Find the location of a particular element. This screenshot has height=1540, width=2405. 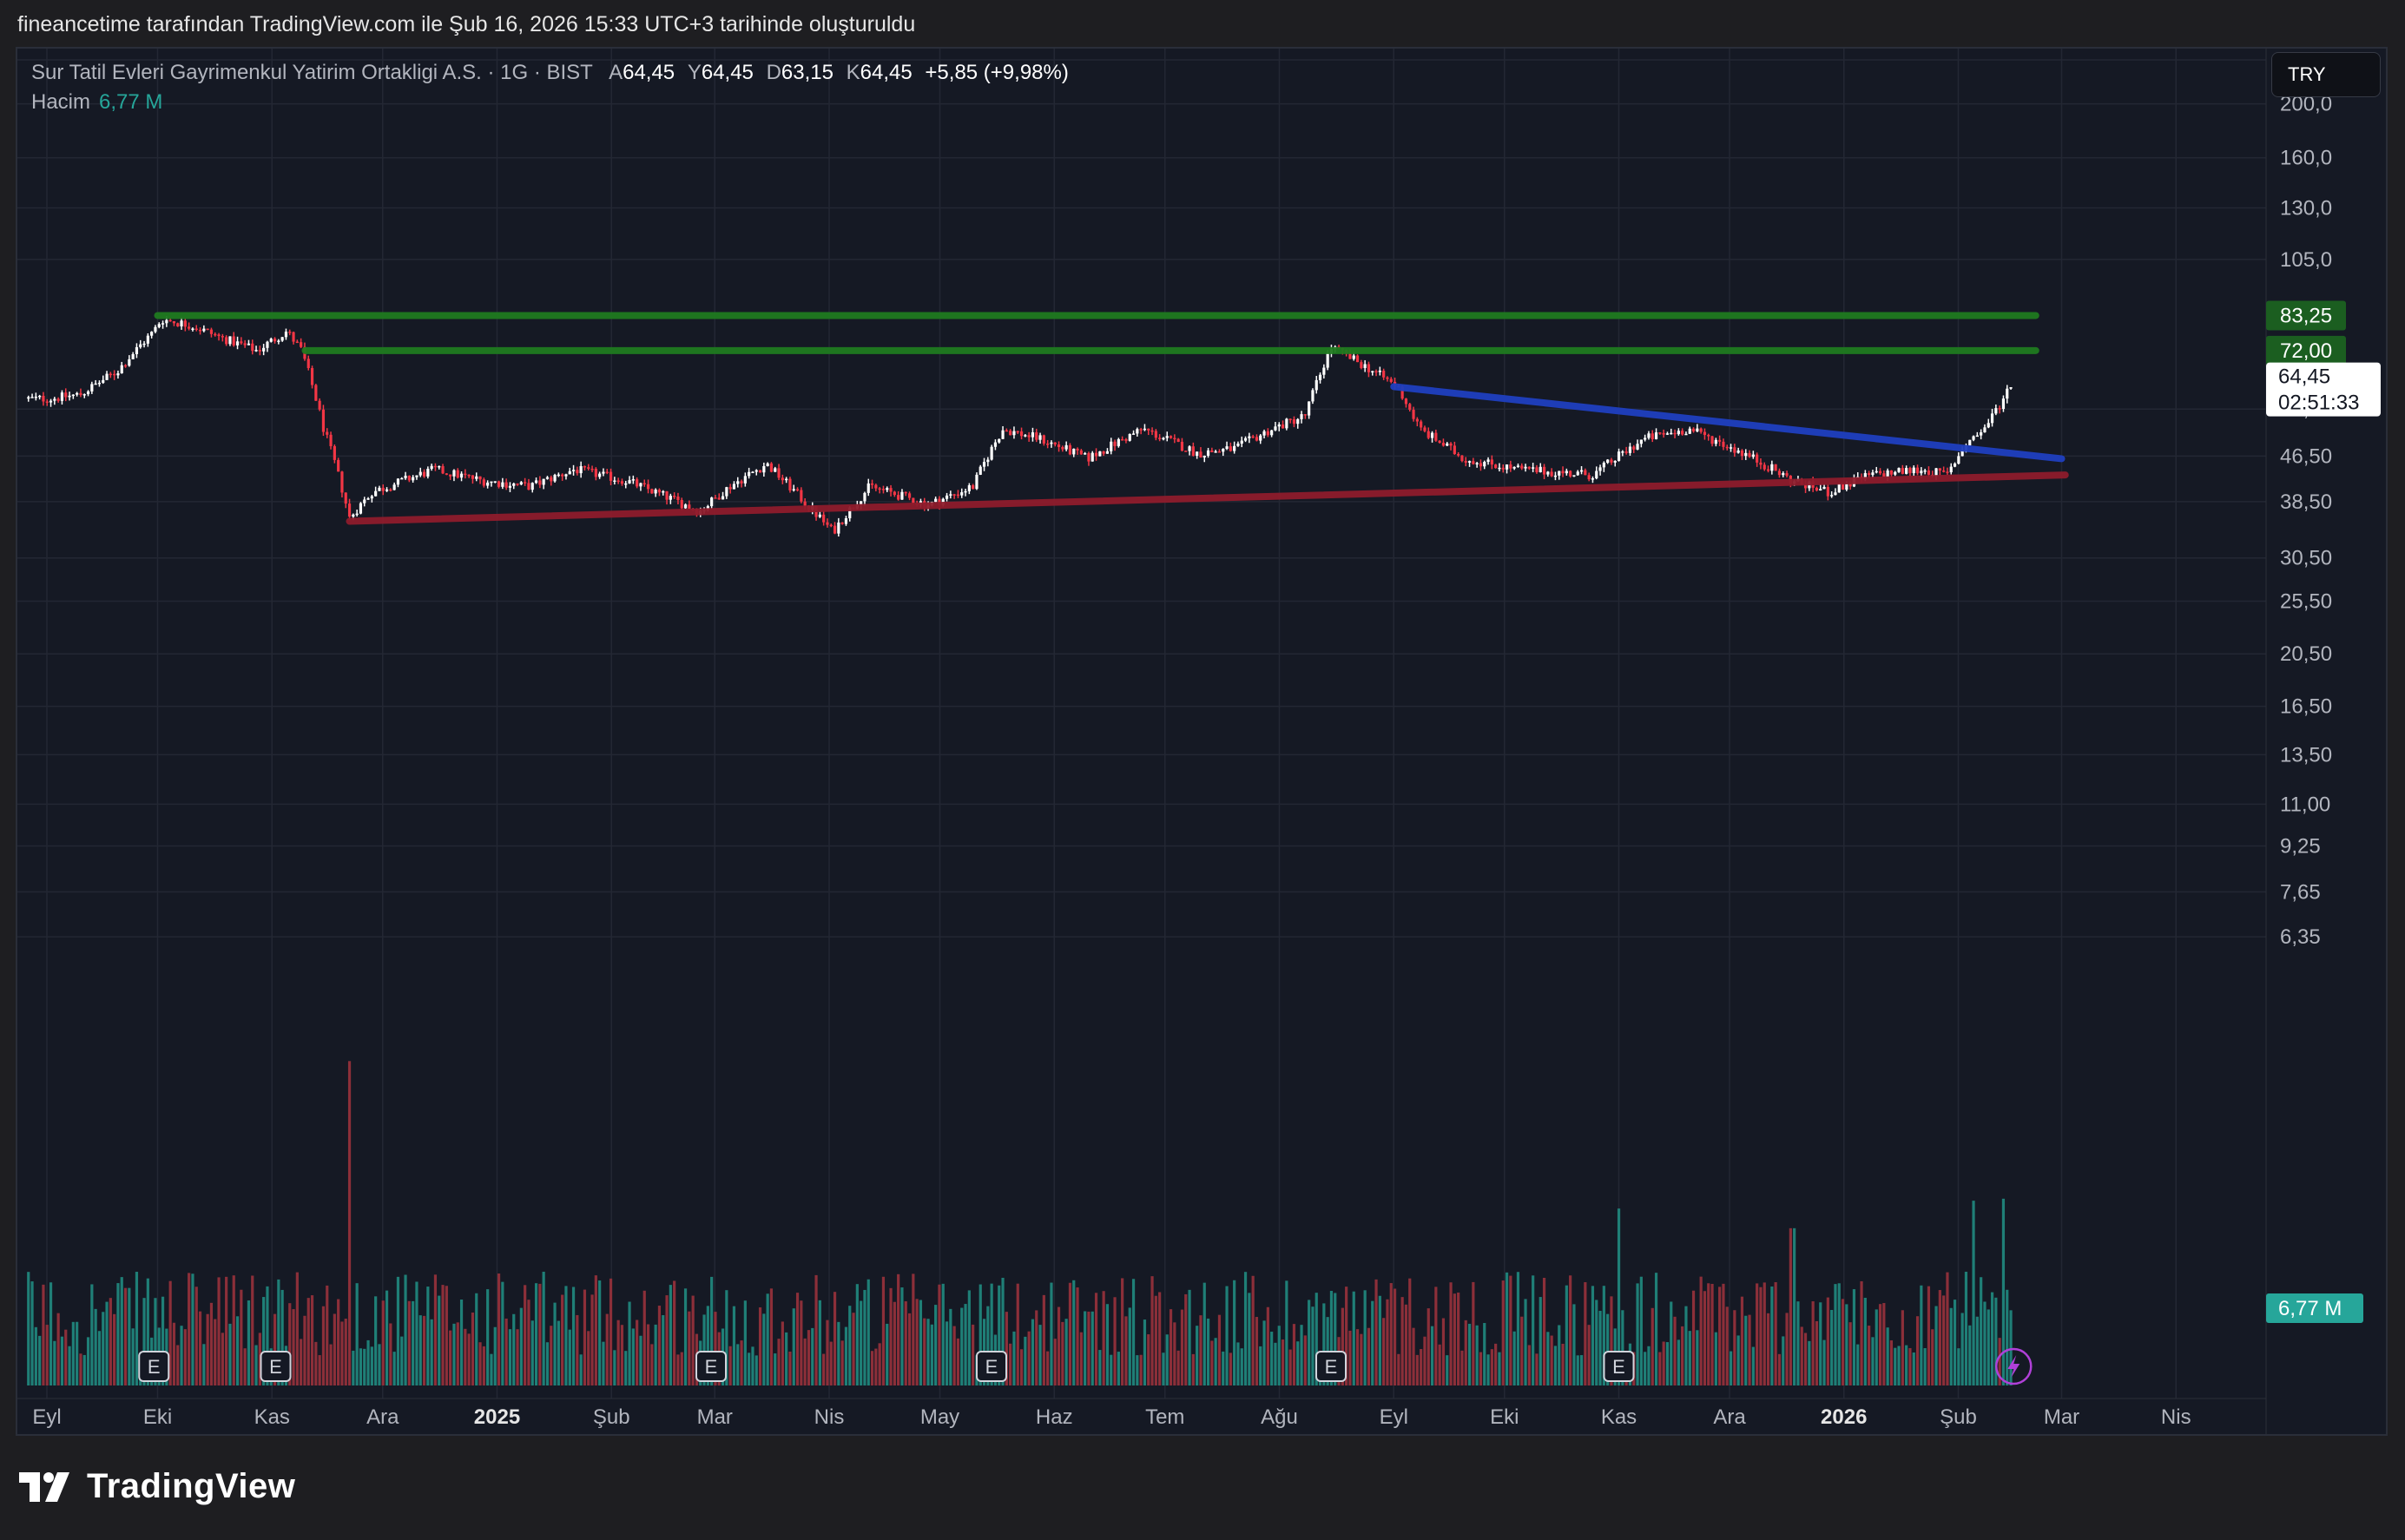

earnings-marker: E is located at coordinates (711, 1367).